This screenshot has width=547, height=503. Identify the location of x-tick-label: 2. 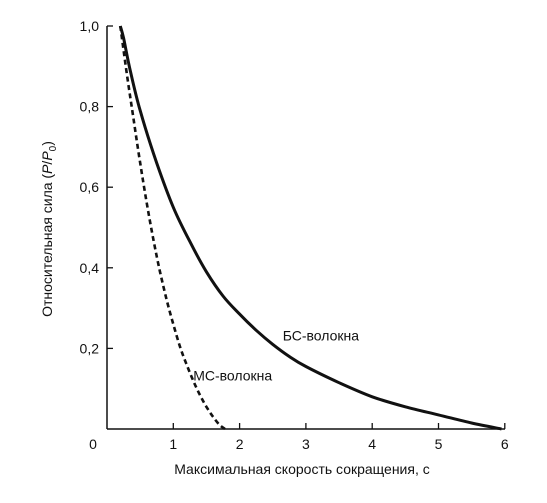
(240, 444).